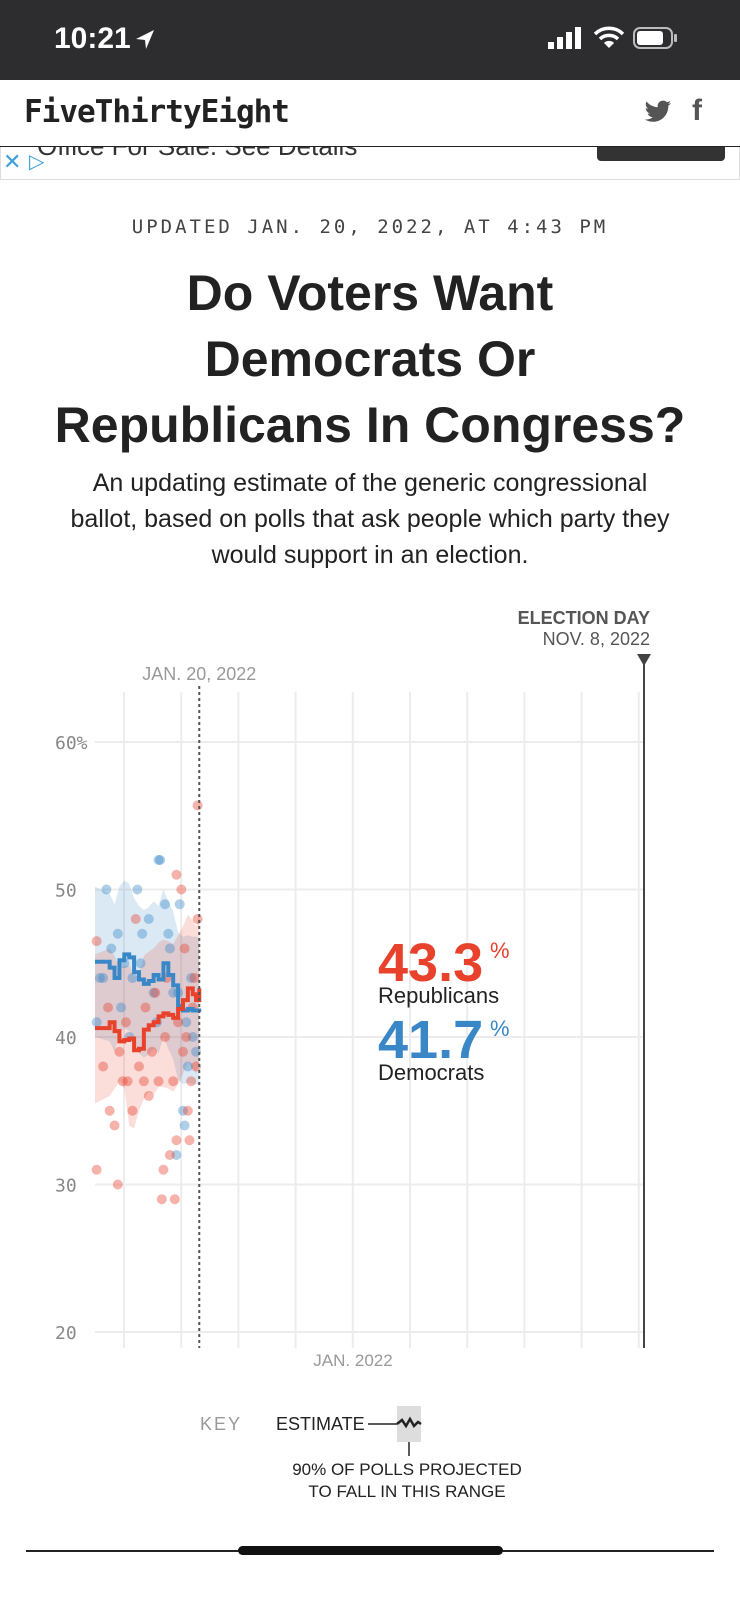 This screenshot has width=740, height=1600. What do you see at coordinates (66, 891) in the screenshot?
I see `y-tick-label: 50` at bounding box center [66, 891].